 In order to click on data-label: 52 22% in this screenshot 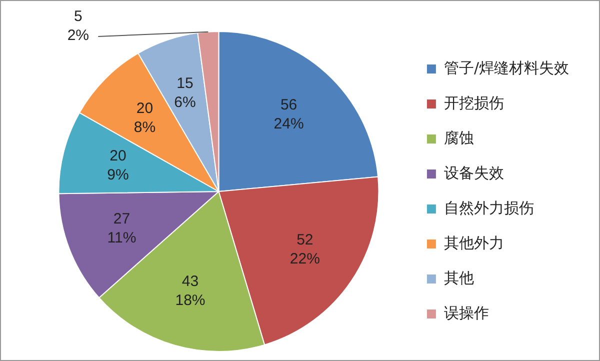, I will do `click(305, 249)`.